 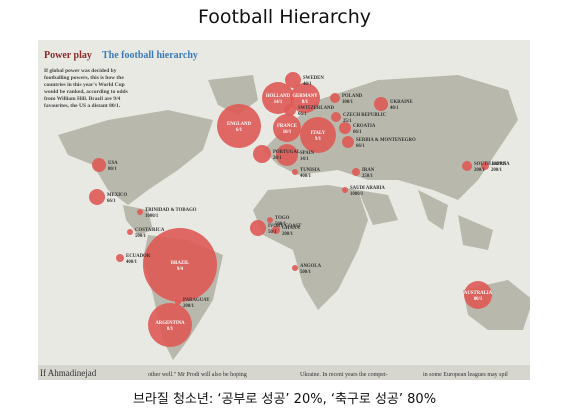 What do you see at coordinates (344, 375) in the screenshot?
I see `footer-snippet: Ukraine. In recent years the compet-` at bounding box center [344, 375].